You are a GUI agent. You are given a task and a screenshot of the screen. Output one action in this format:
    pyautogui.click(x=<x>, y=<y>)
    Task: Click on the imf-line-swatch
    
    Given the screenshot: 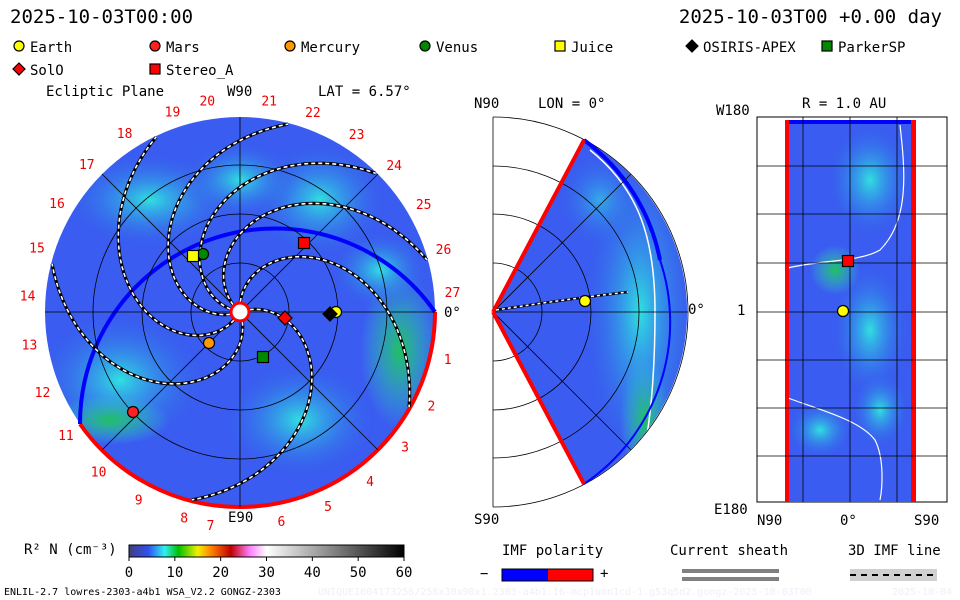 What is the action you would take?
    pyautogui.click(x=893, y=575)
    